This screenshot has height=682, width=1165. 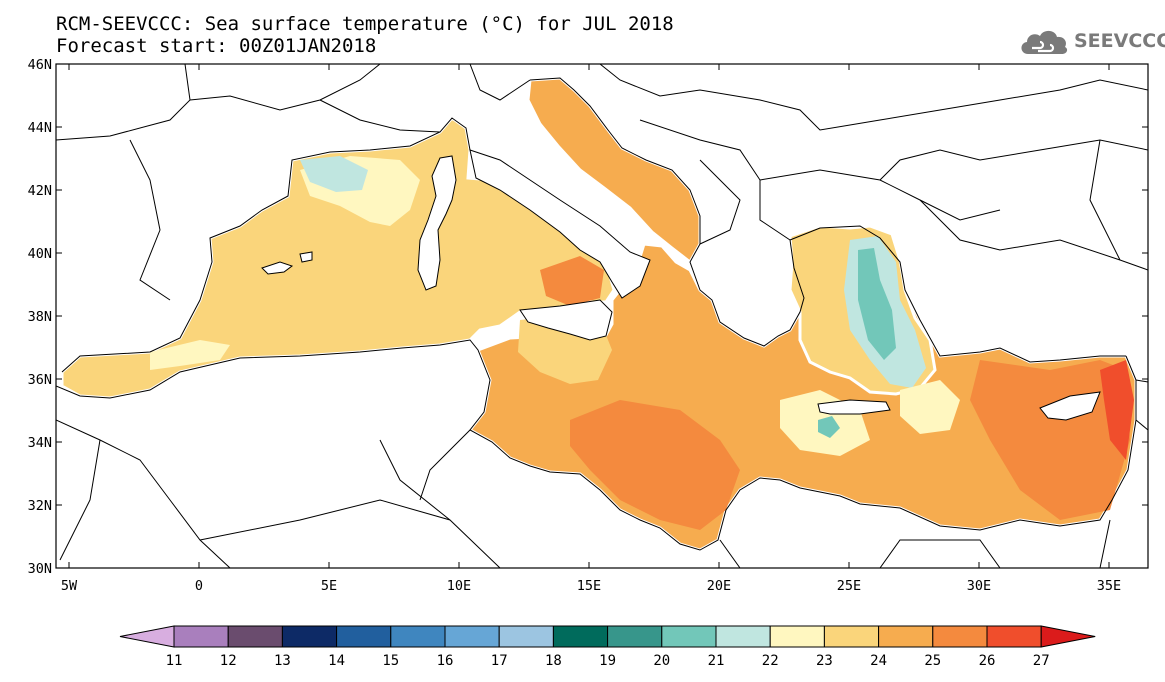 What do you see at coordinates (437, 223) in the screenshot?
I see `corsica-sardinia` at bounding box center [437, 223].